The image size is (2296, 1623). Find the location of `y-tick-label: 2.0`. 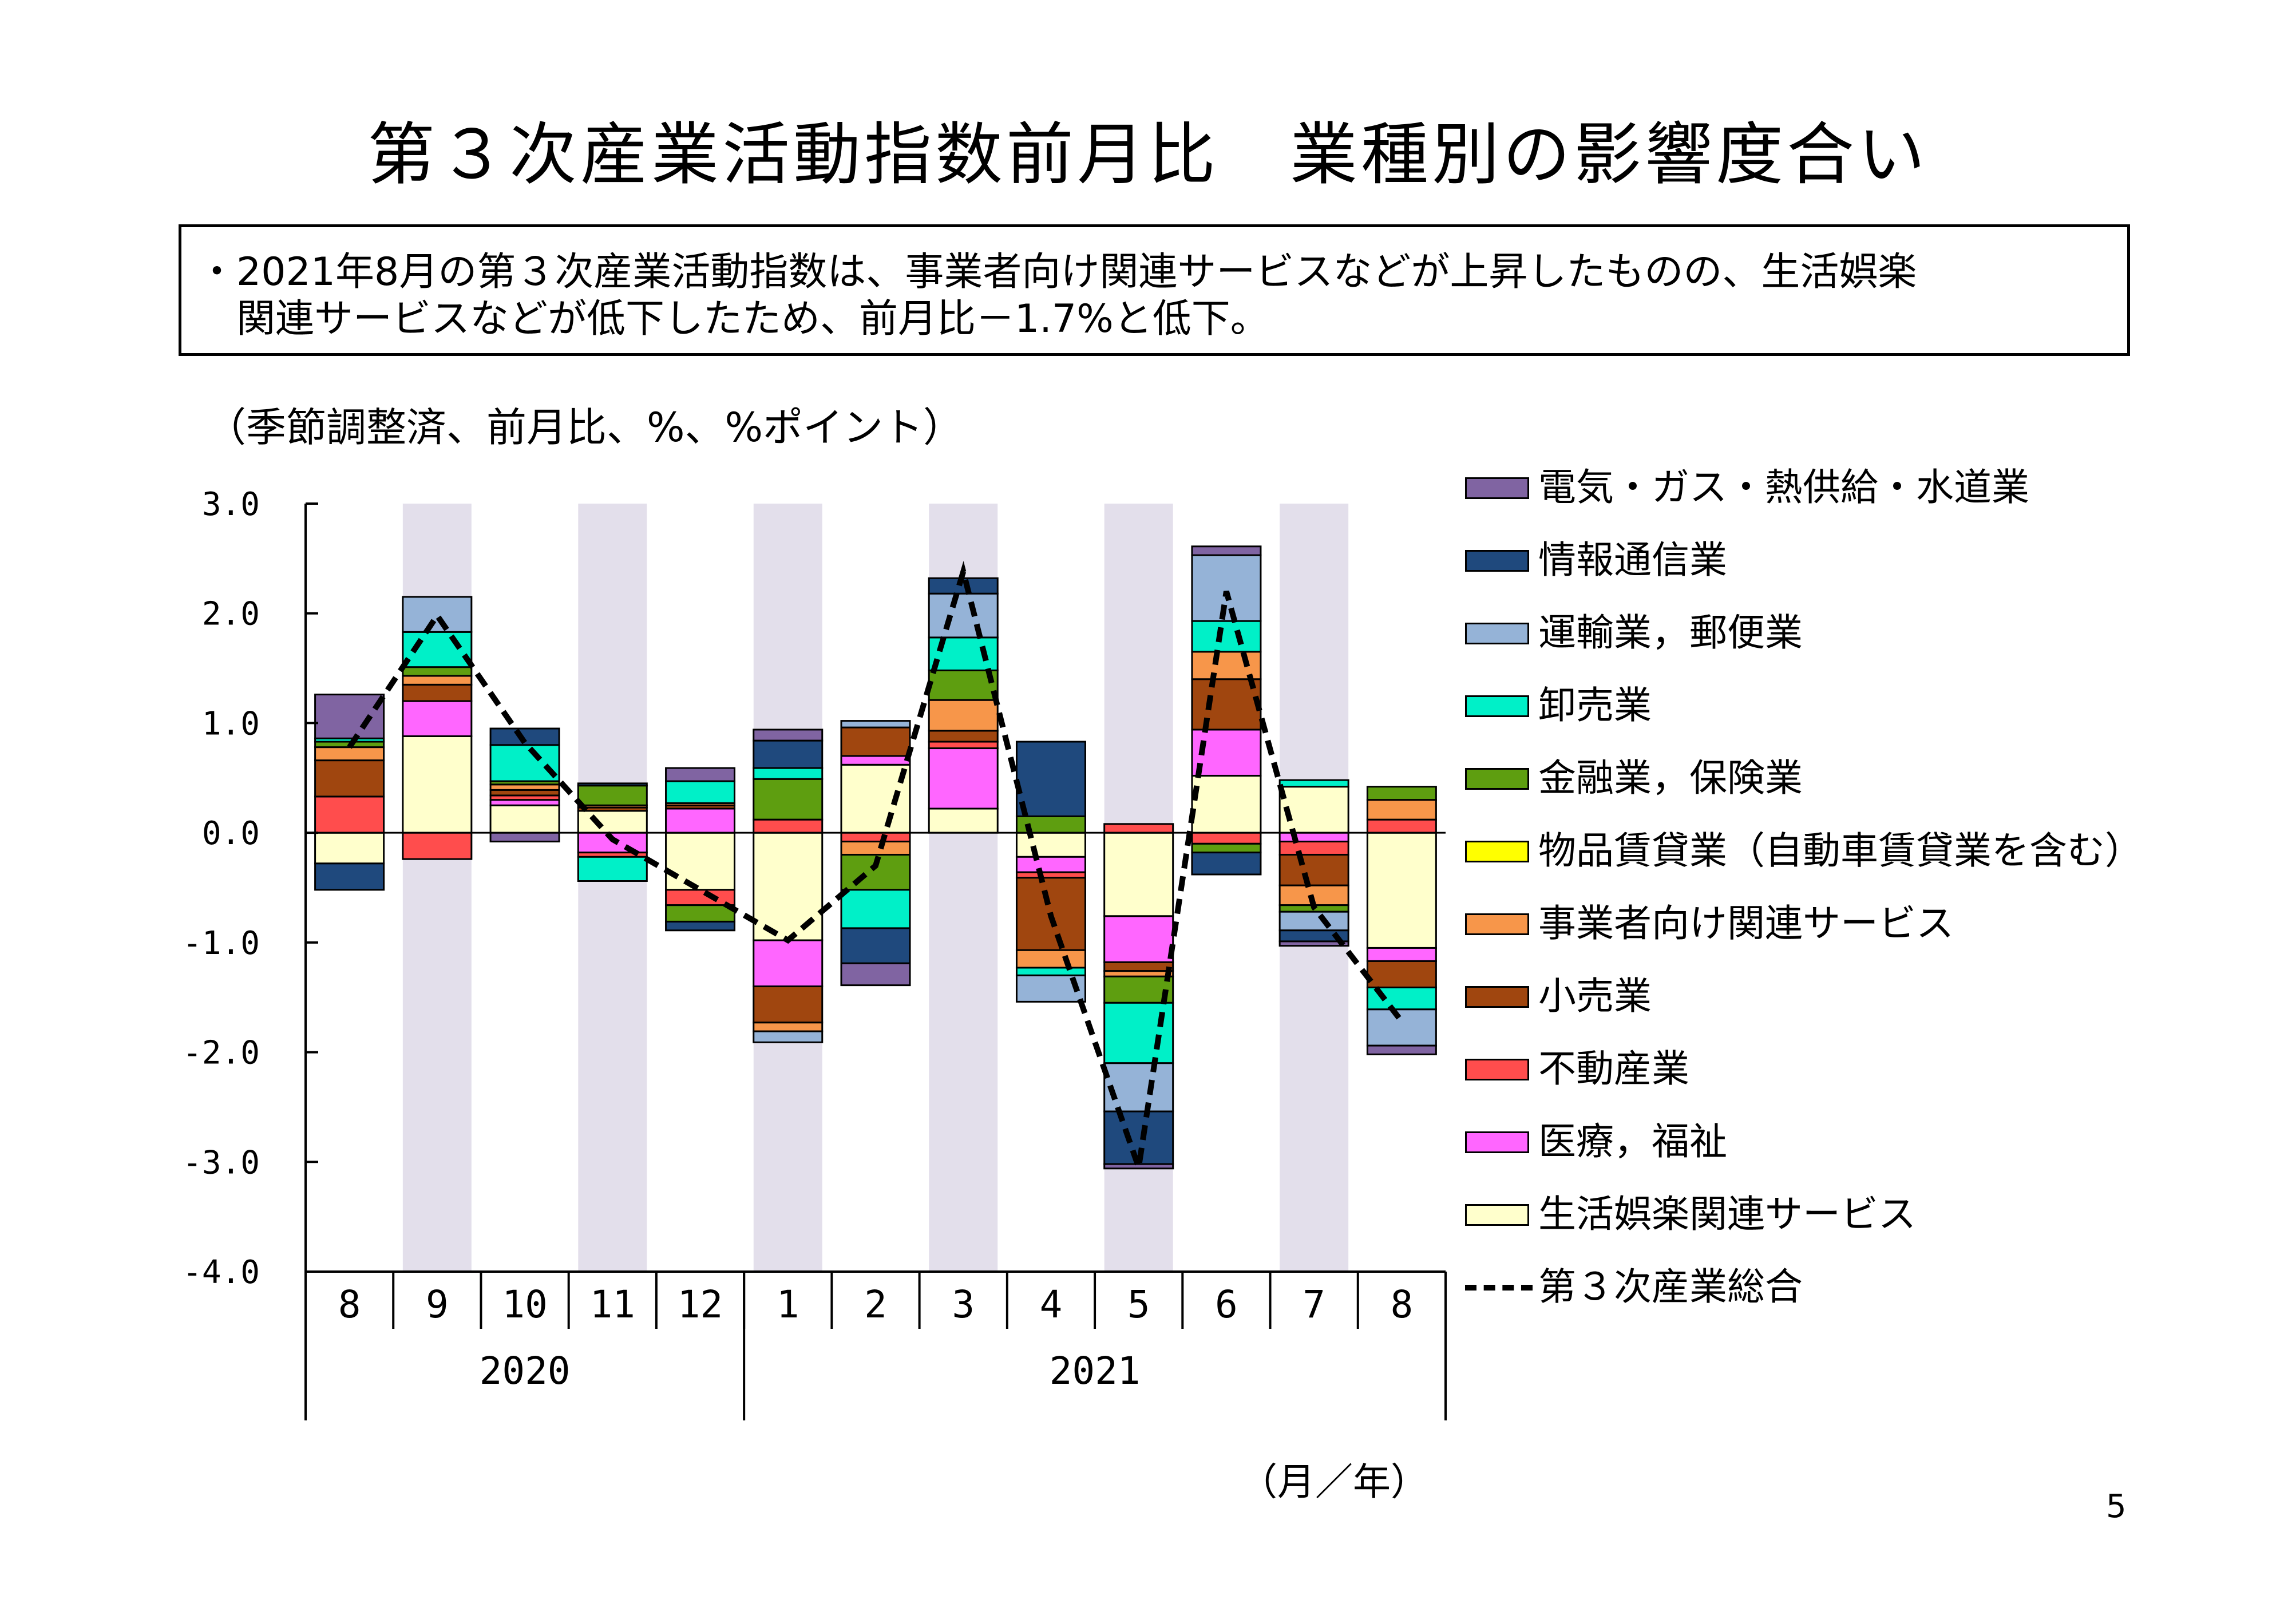

y-tick-label: 2.0 is located at coordinates (231, 615).